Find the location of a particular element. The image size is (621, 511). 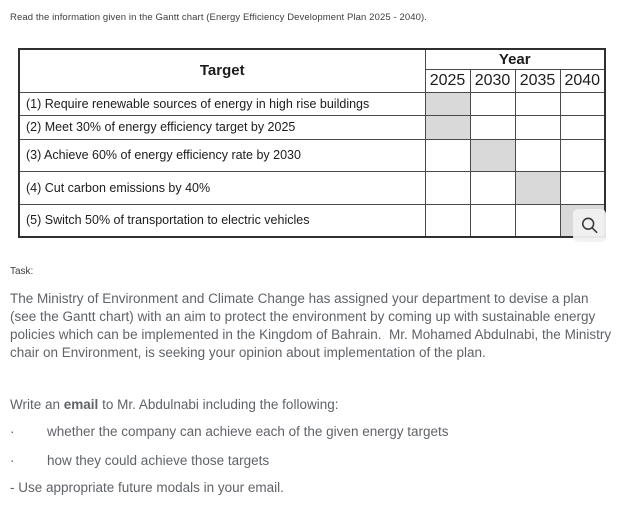

target-label: (4) Cut carbon emissions by 40% is located at coordinates (222, 187).